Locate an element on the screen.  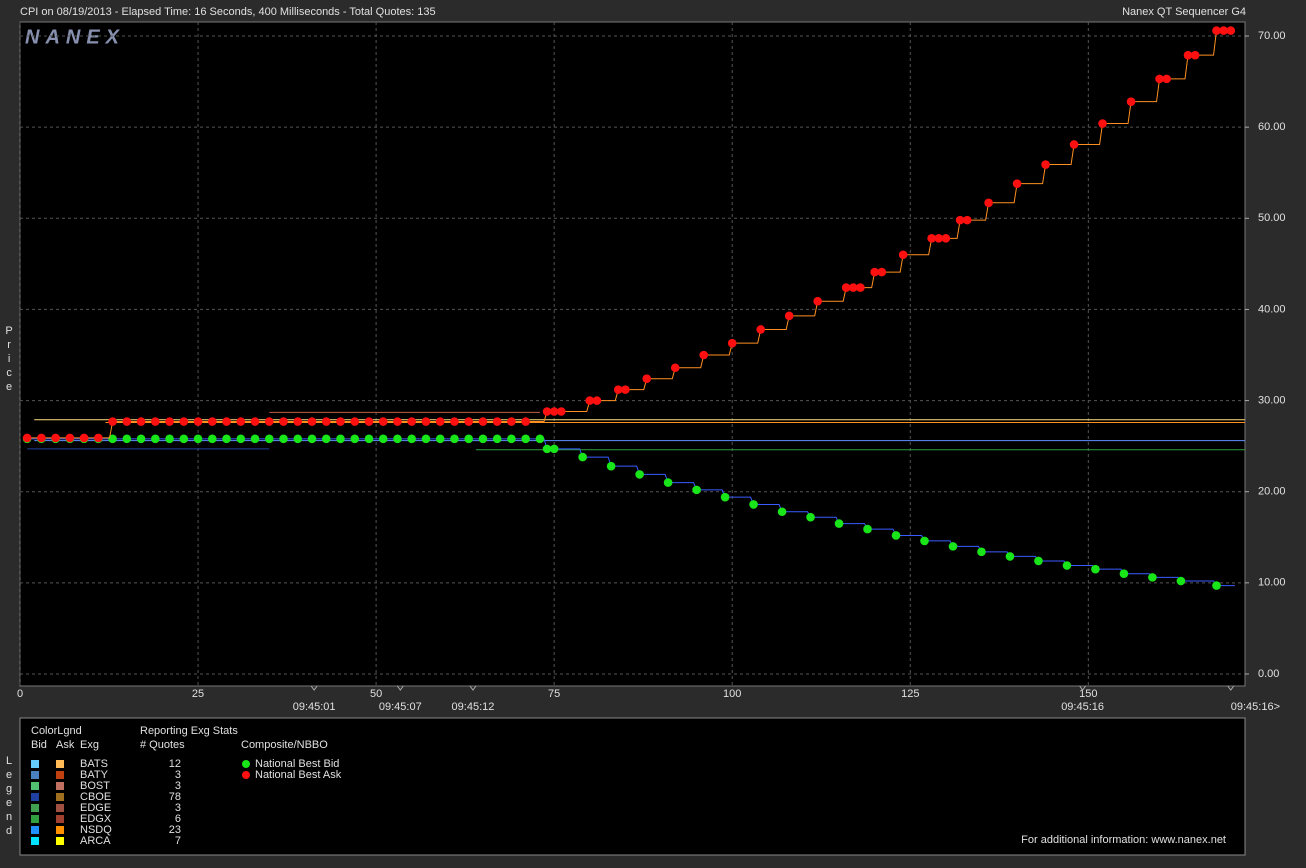
legend-quotes: 6 is located at coordinates (178, 819).